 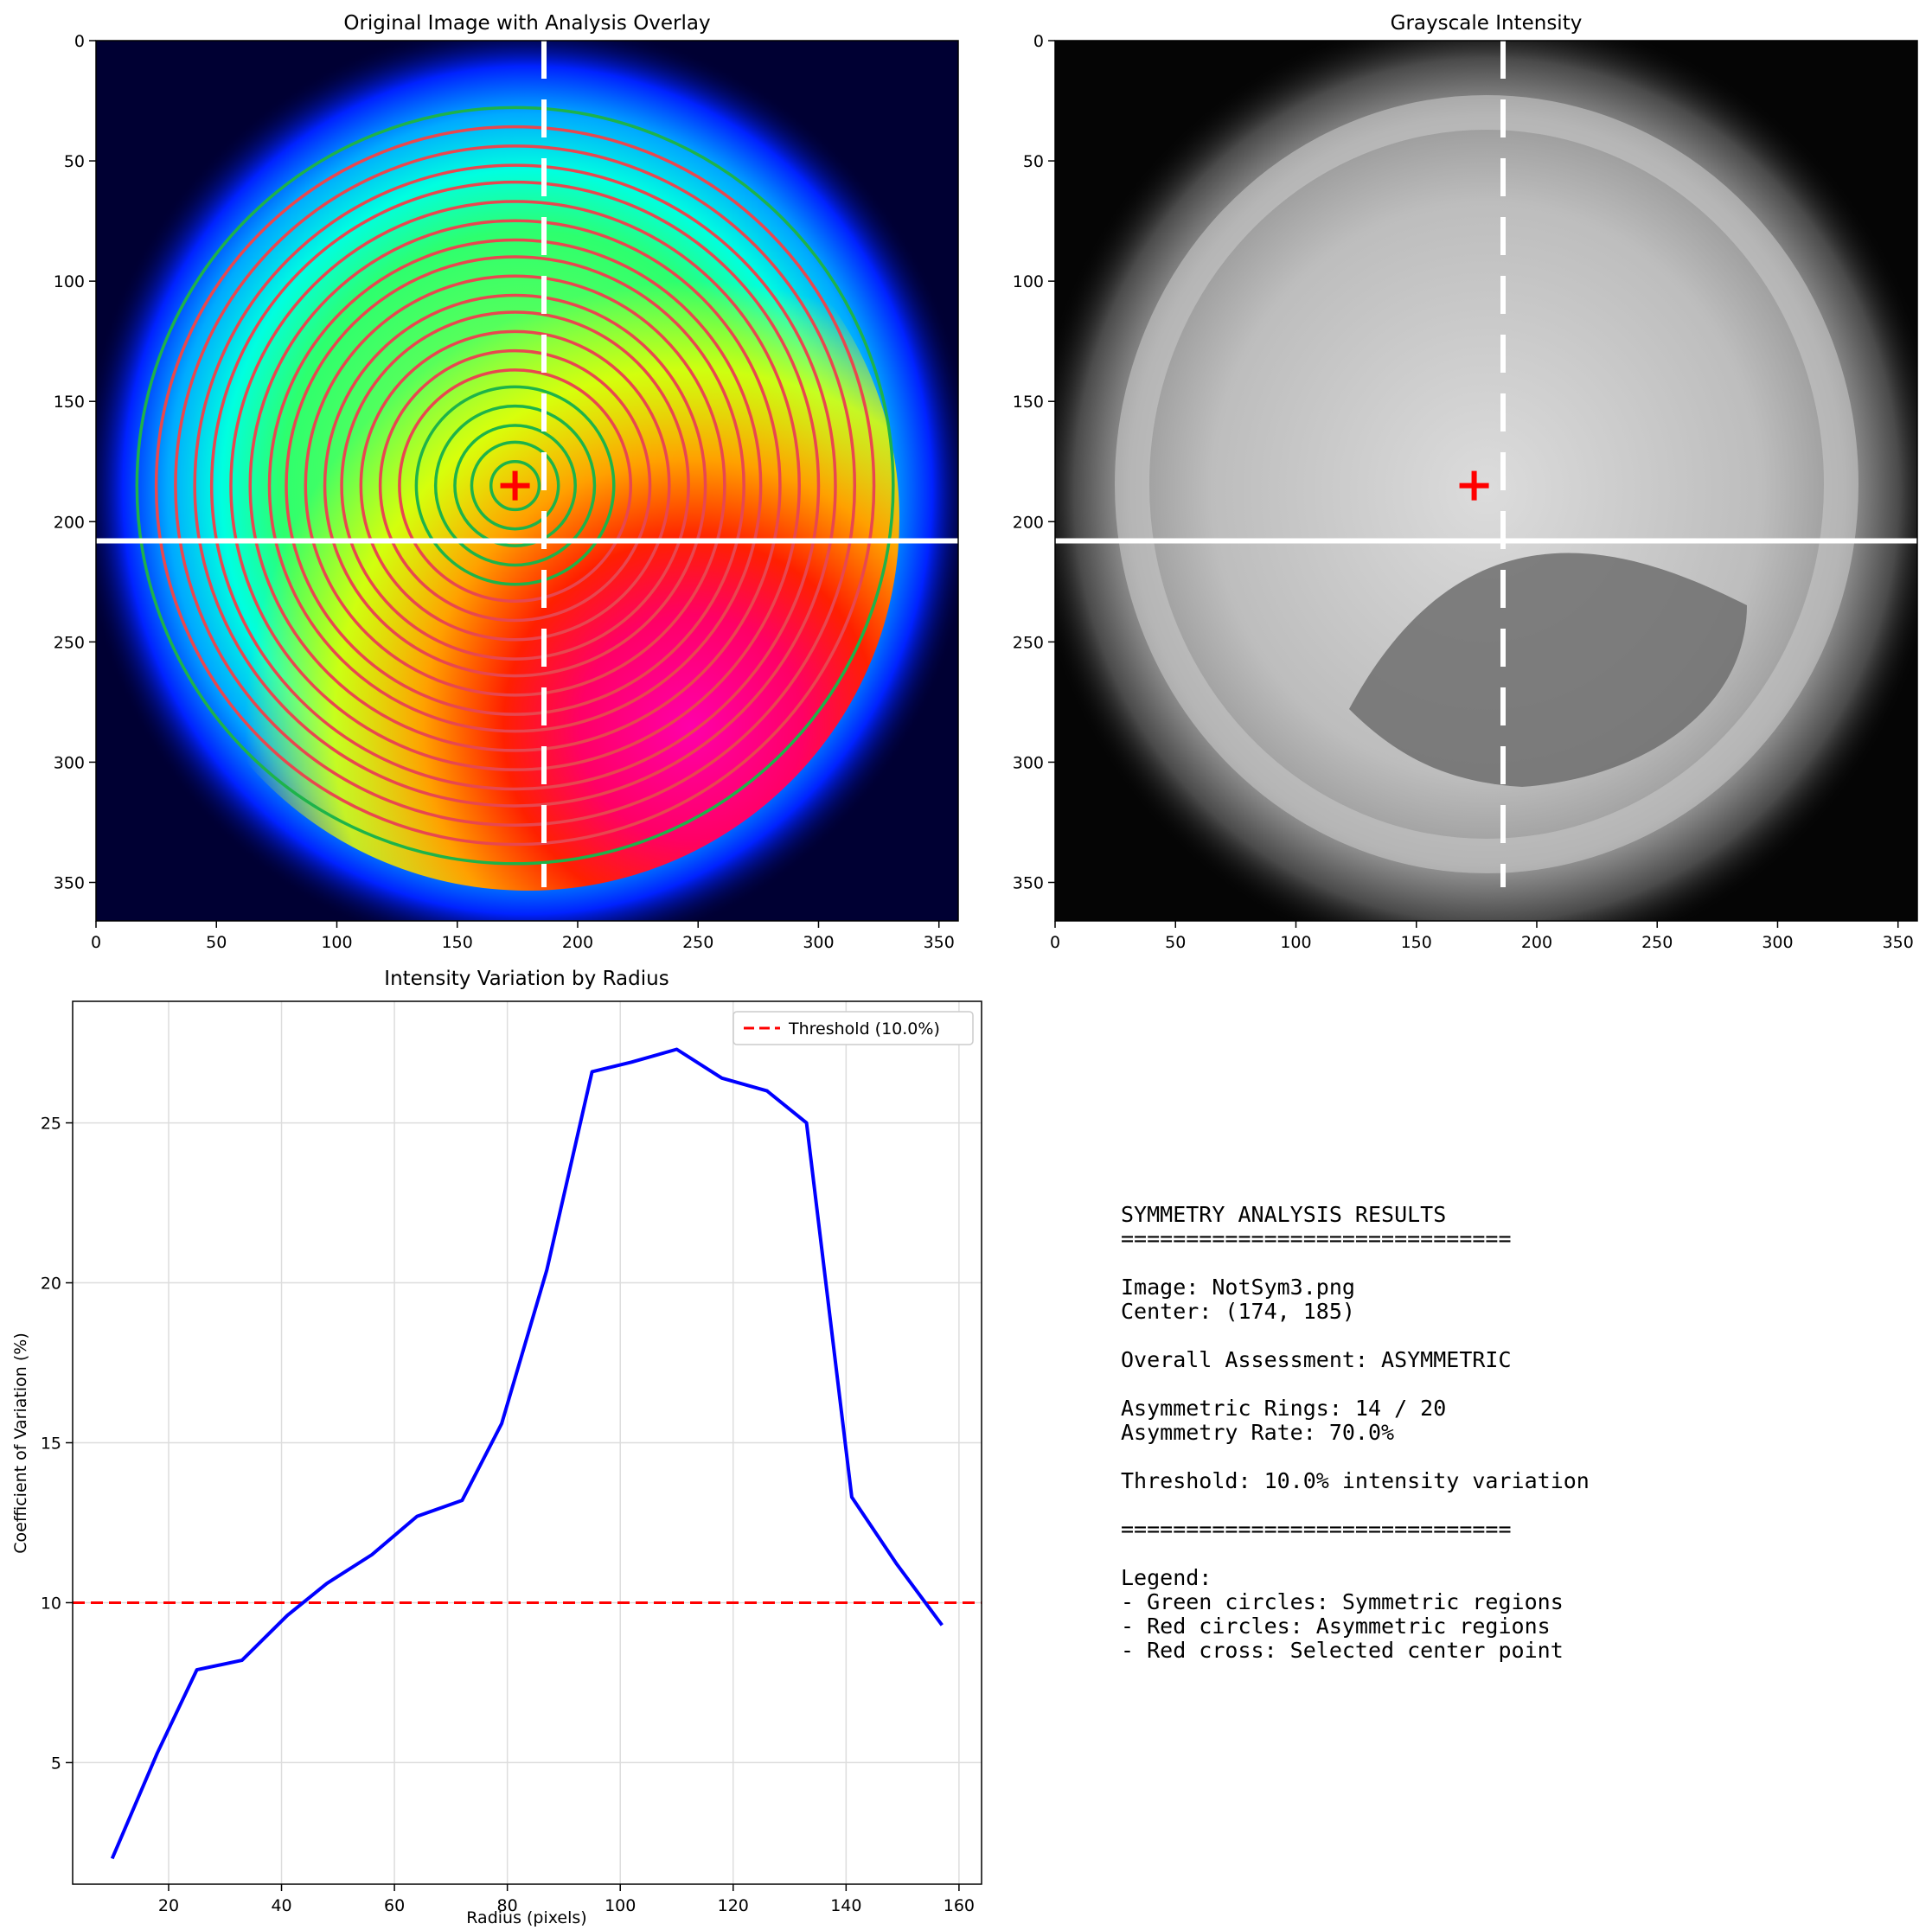 What do you see at coordinates (51, 1124) in the screenshot?
I see `y-tick-label: 25` at bounding box center [51, 1124].